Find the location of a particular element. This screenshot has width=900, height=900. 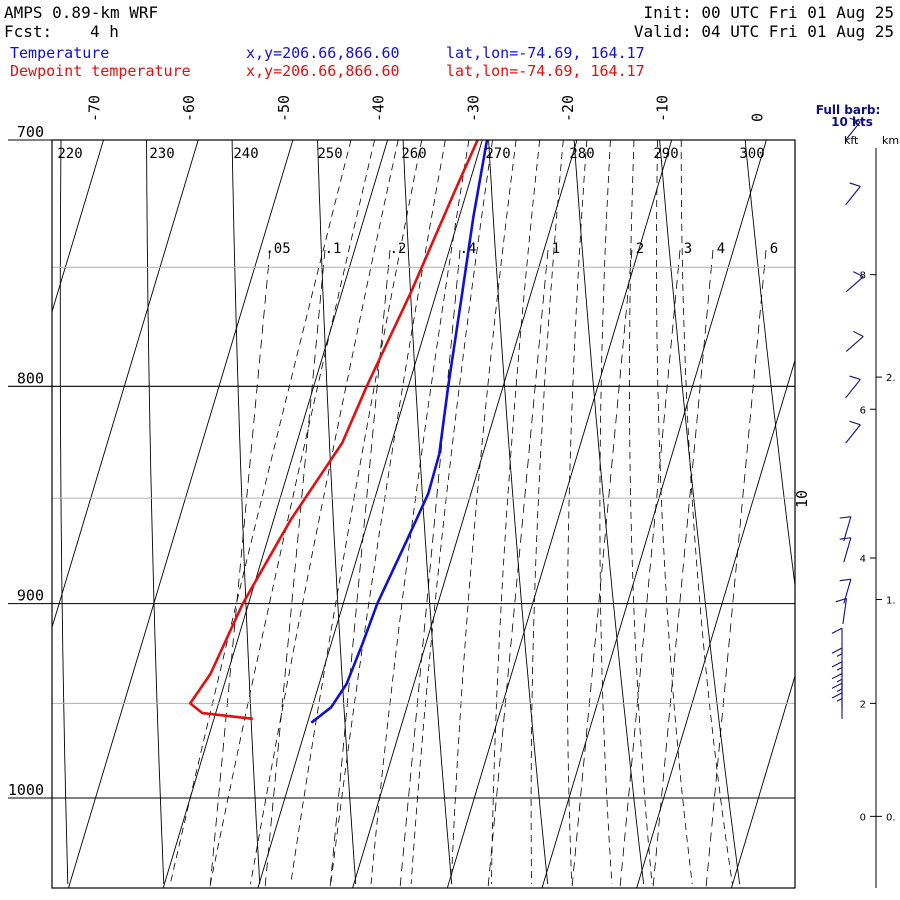

theta-label: 300 is located at coordinates (751, 154).